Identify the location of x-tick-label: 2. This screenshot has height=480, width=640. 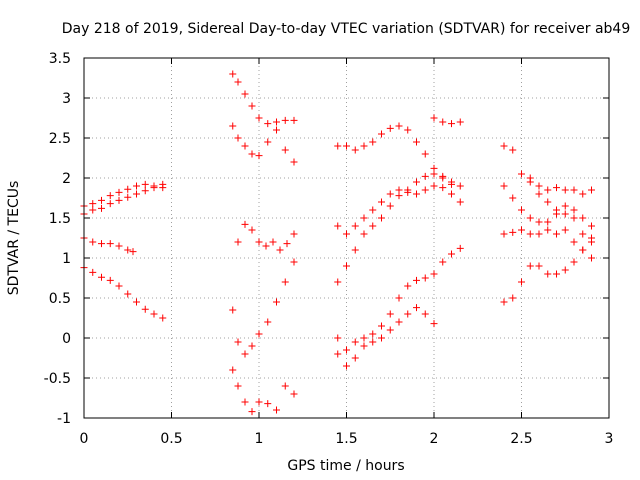
(434, 439).